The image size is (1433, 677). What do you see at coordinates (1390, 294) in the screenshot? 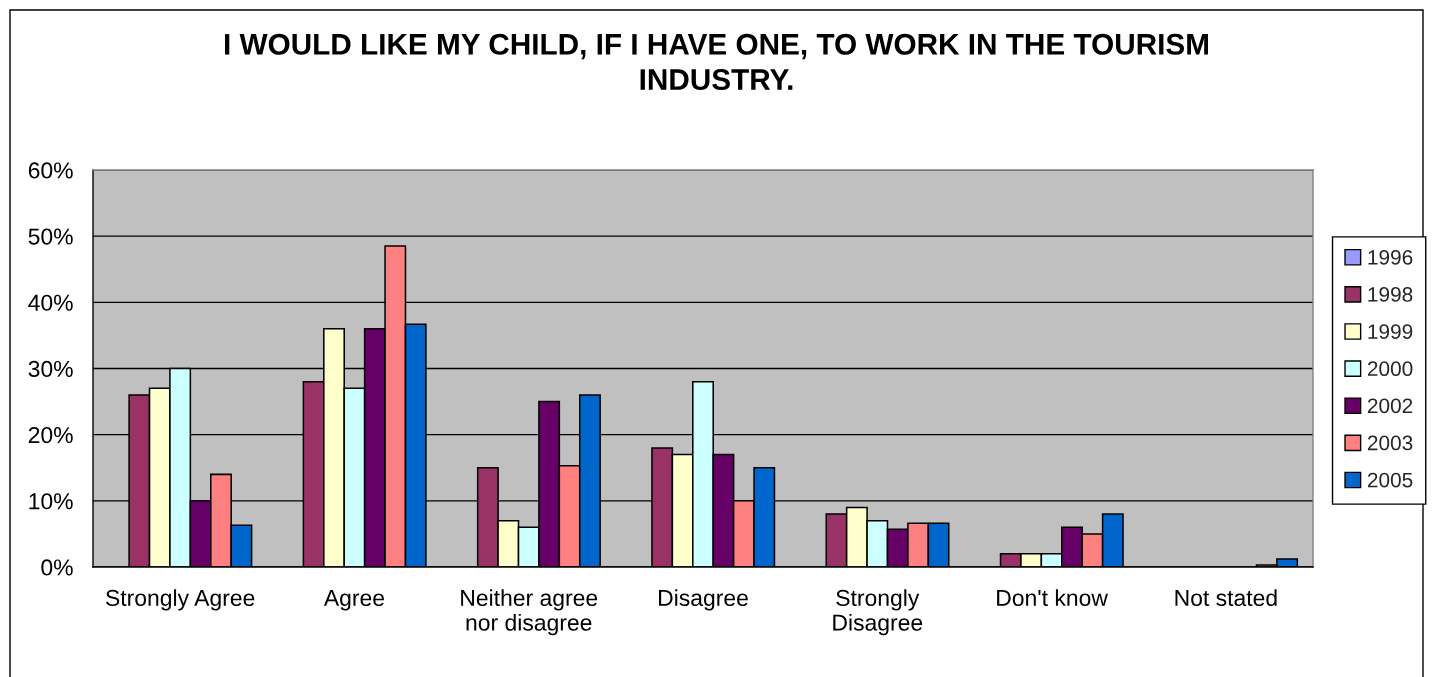
I see `legend-label: 1998` at bounding box center [1390, 294].